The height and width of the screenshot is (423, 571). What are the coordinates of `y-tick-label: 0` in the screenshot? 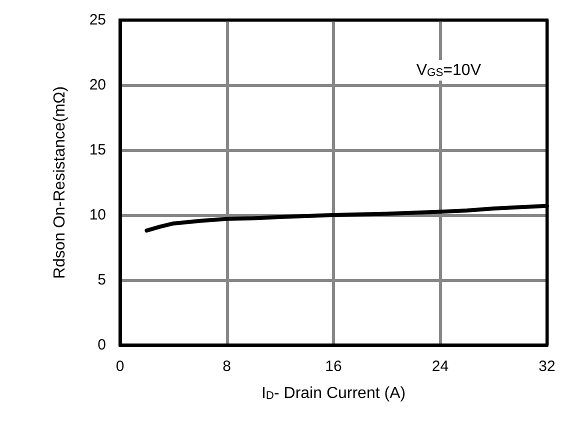 It's located at (102, 345).